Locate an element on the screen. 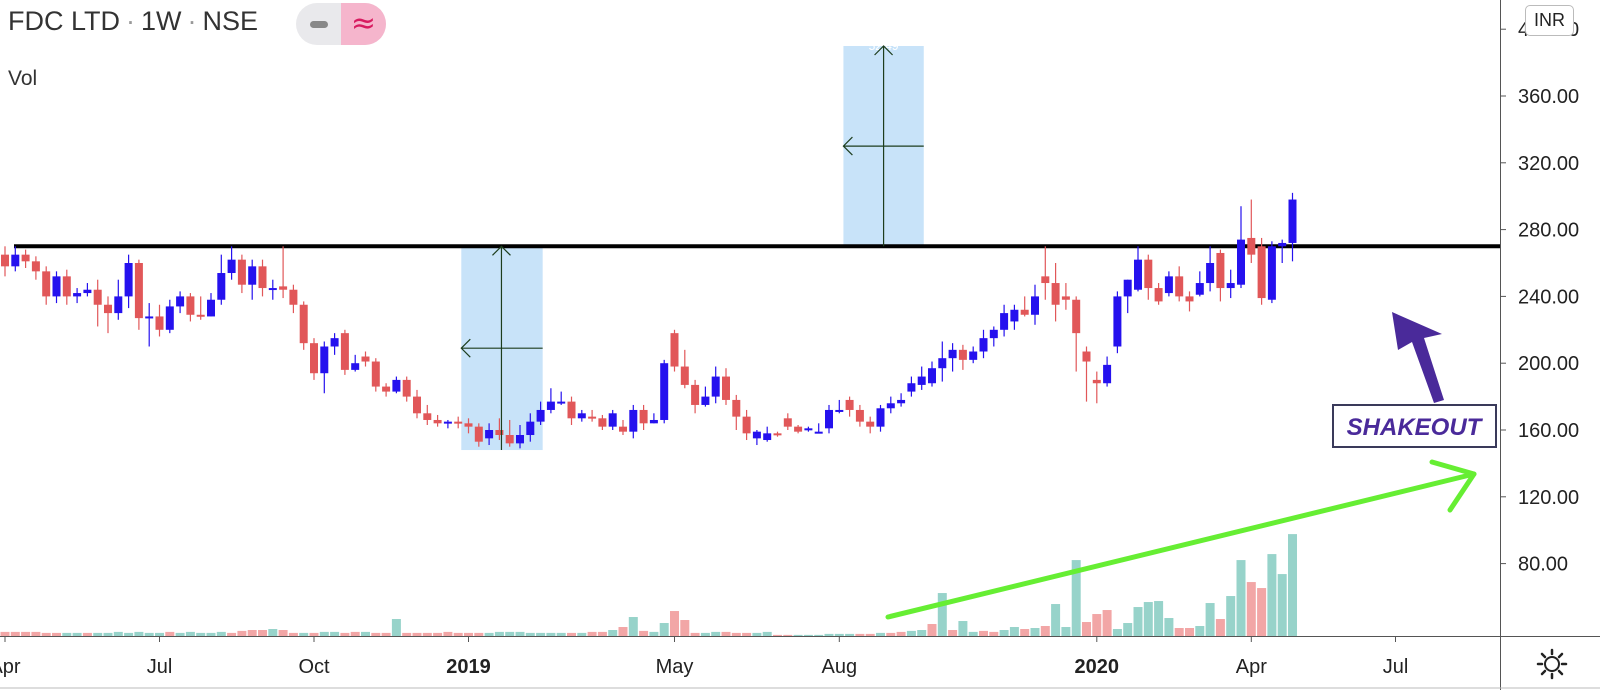 The image size is (1600, 690). indicator-toggle: ≈ is located at coordinates (341, 24).